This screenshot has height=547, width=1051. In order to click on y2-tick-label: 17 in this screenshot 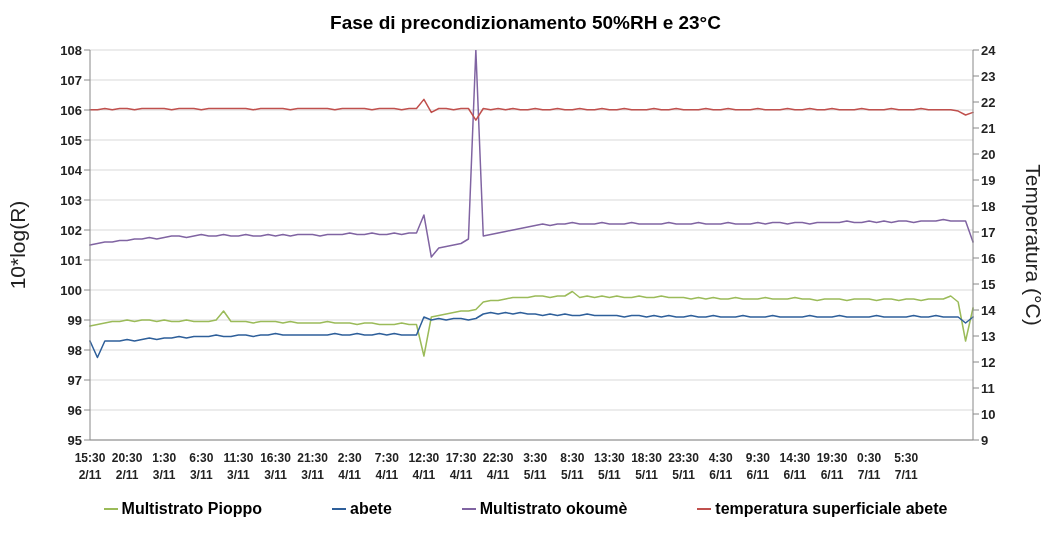, I will do `click(988, 232)`.